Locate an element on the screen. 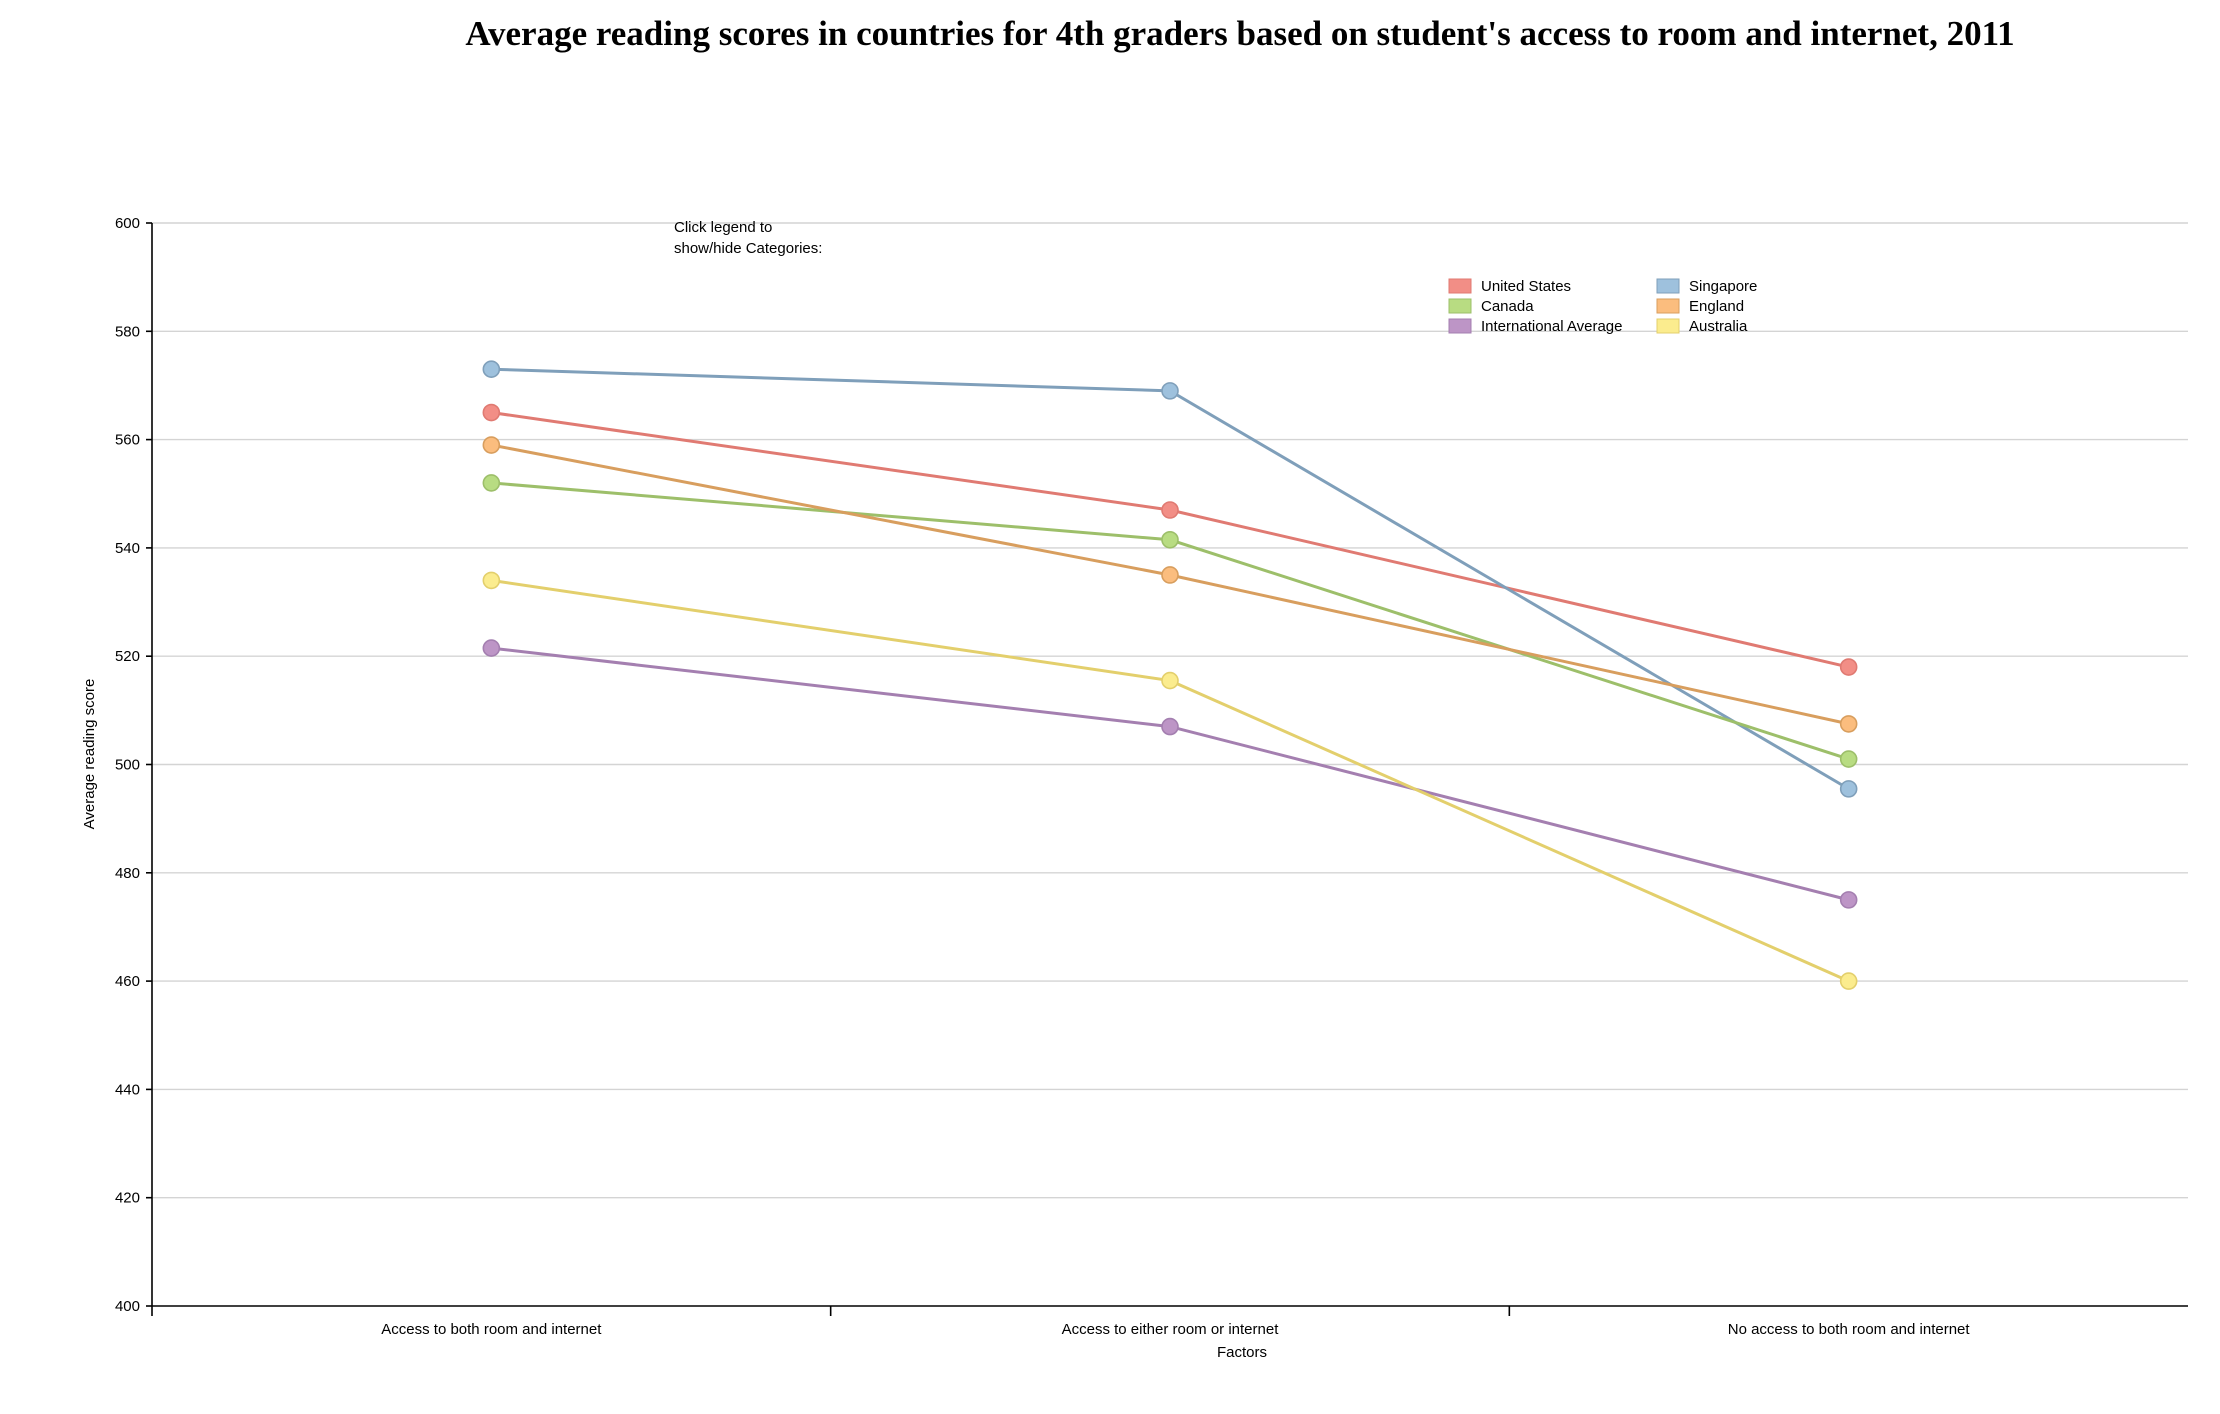 This screenshot has height=1414, width=2220. y-tick-label: 500 is located at coordinates (127, 765).